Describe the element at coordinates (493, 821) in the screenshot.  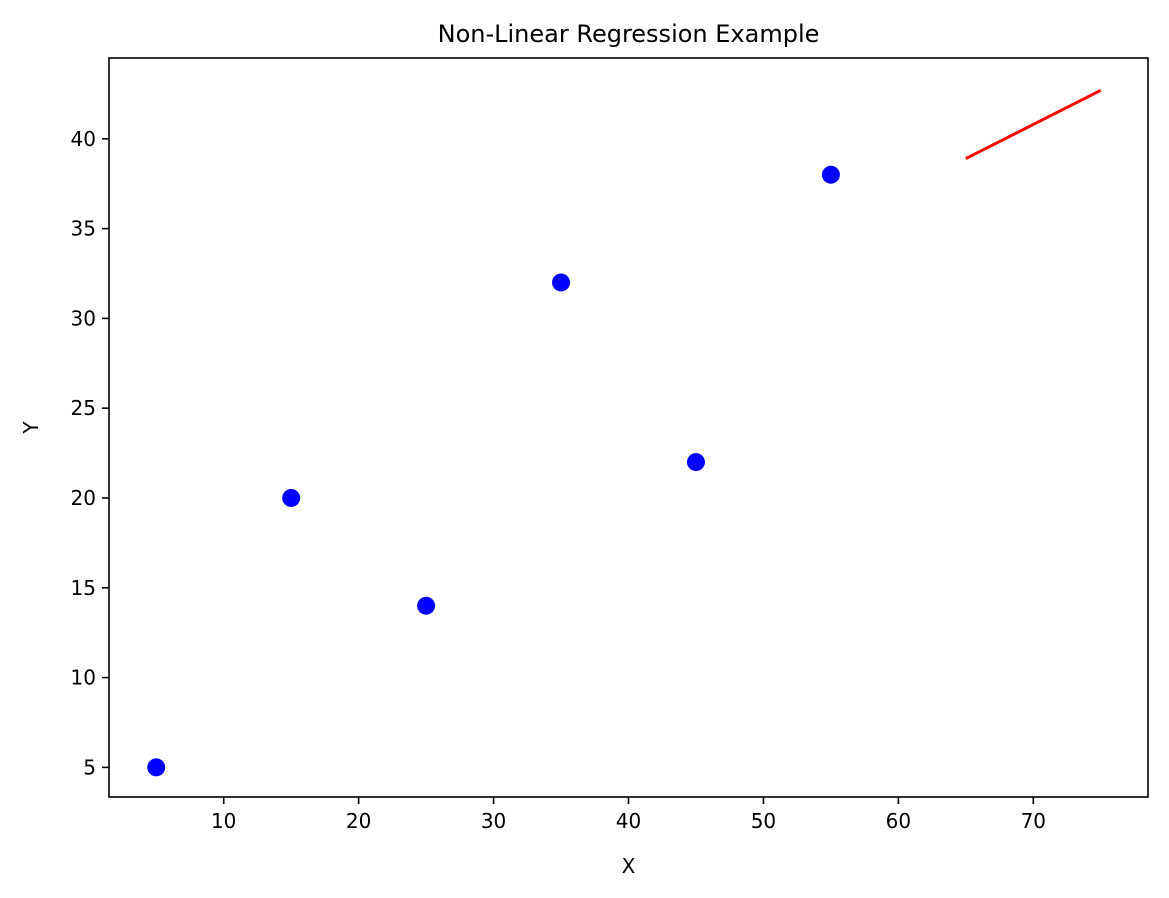
I see `x-tick-label: 30` at that location.